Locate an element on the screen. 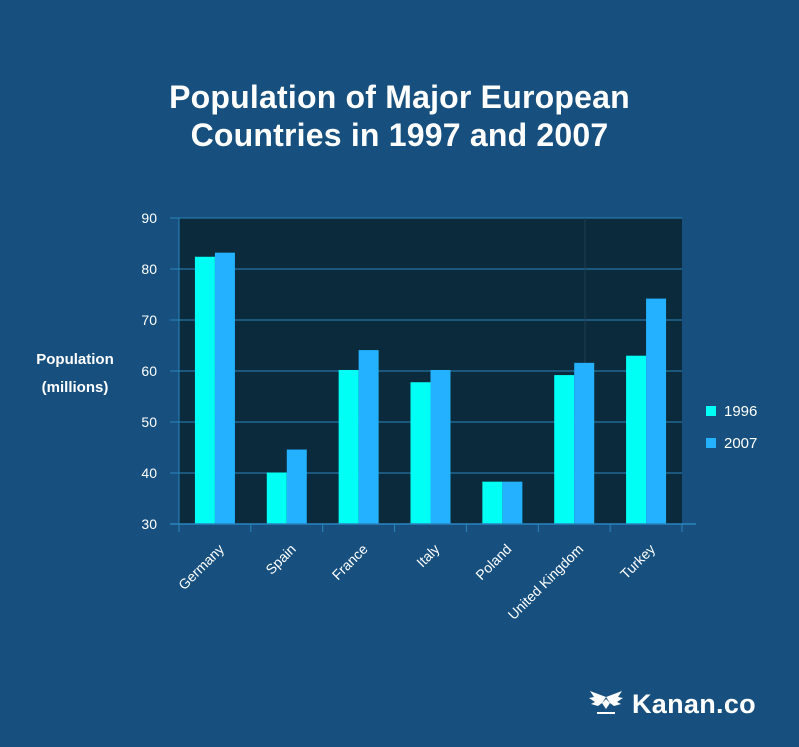  x-tick-label-poland: Poland is located at coordinates (493, 562).